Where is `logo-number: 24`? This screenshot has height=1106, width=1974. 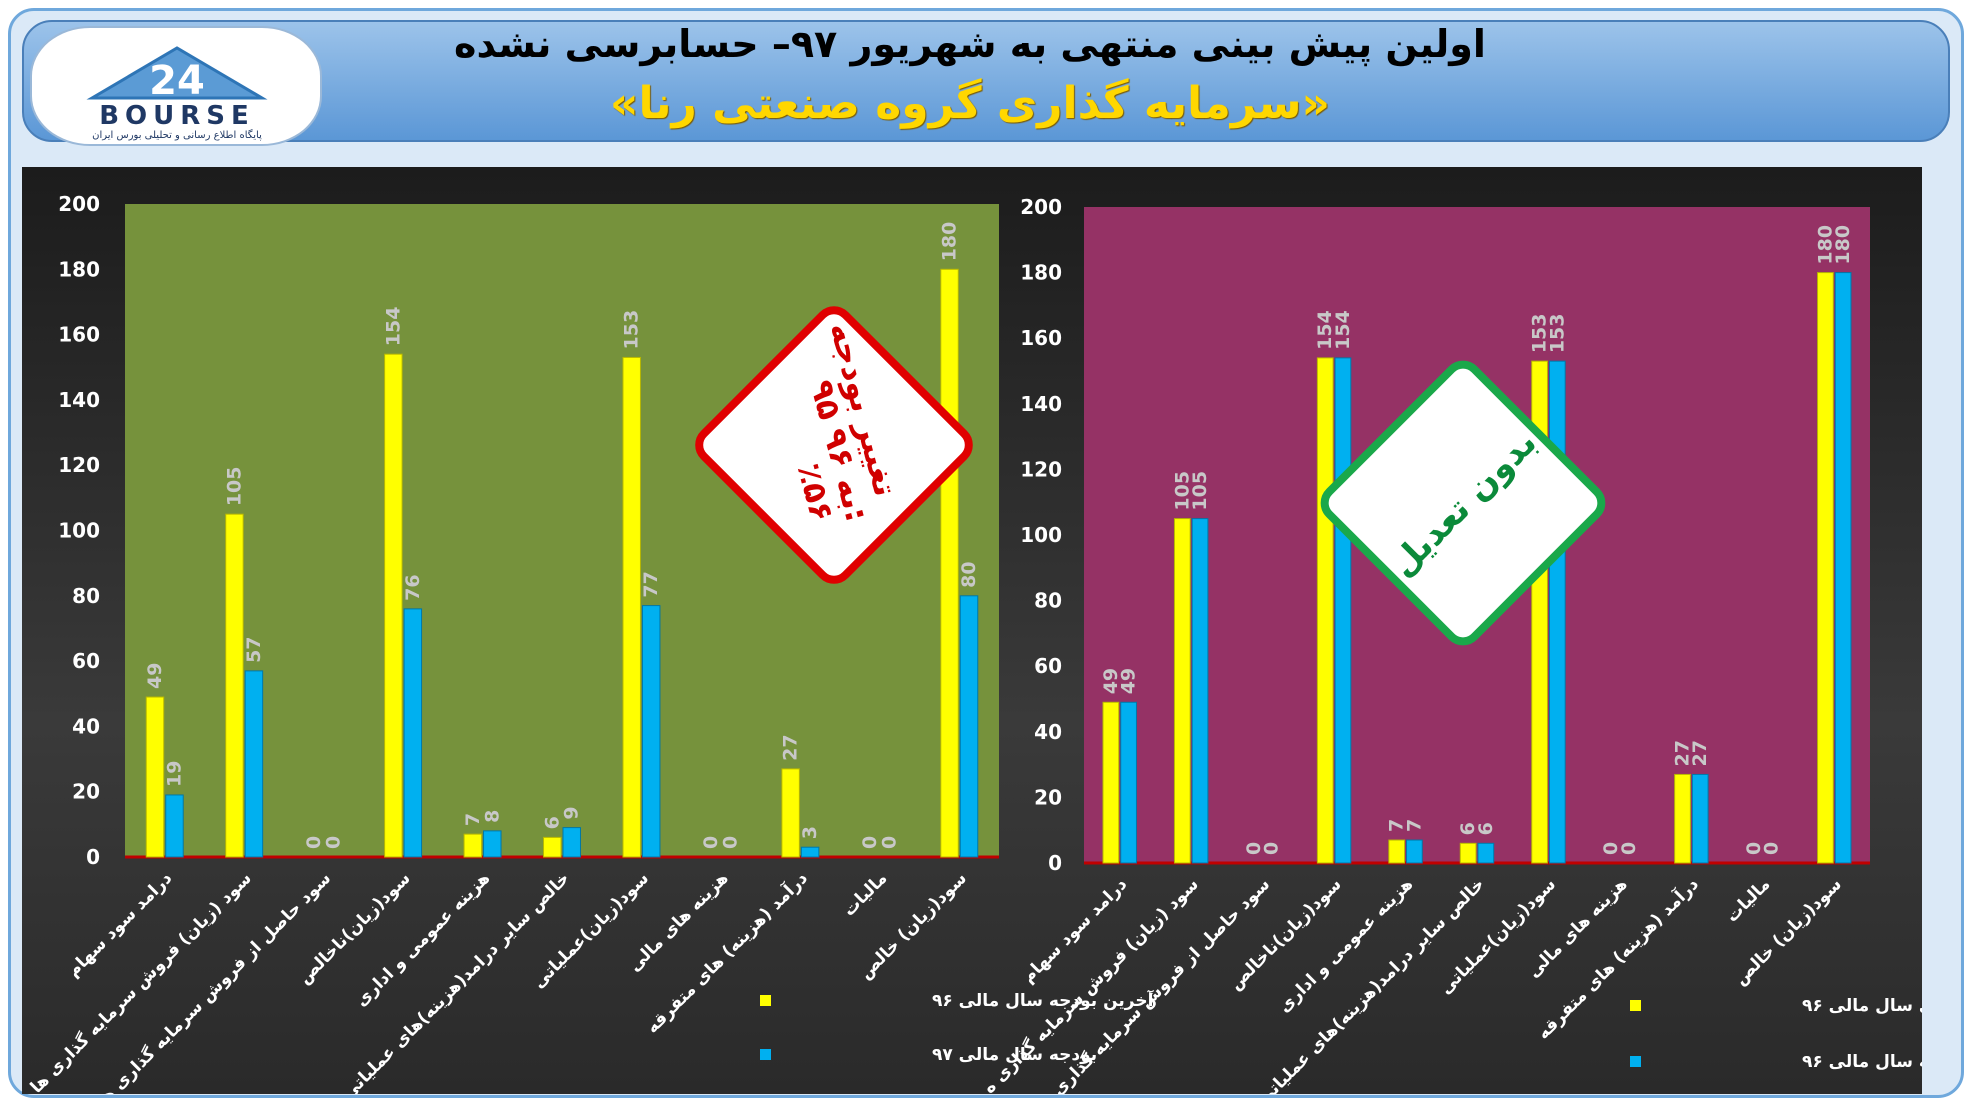
logo-number: 24 is located at coordinates (177, 81).